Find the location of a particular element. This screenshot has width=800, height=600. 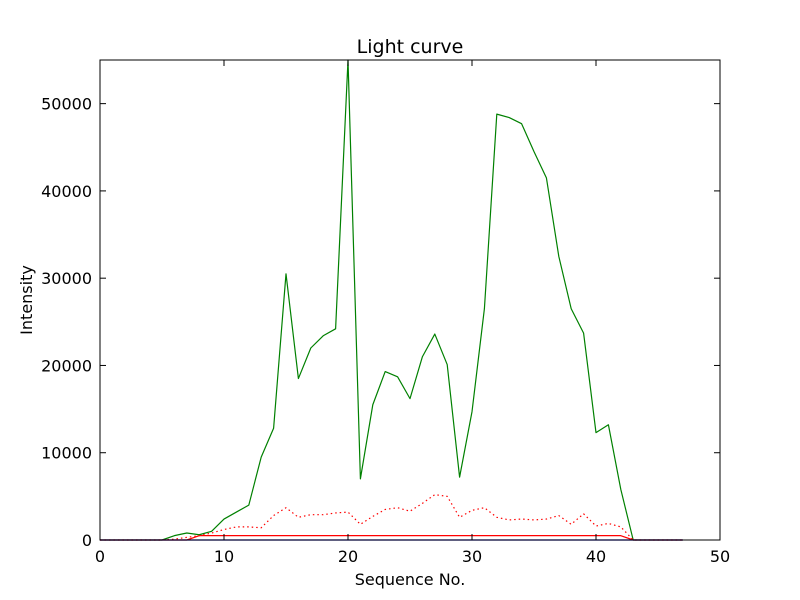

y-tick-label: 20000 is located at coordinates (66, 365).